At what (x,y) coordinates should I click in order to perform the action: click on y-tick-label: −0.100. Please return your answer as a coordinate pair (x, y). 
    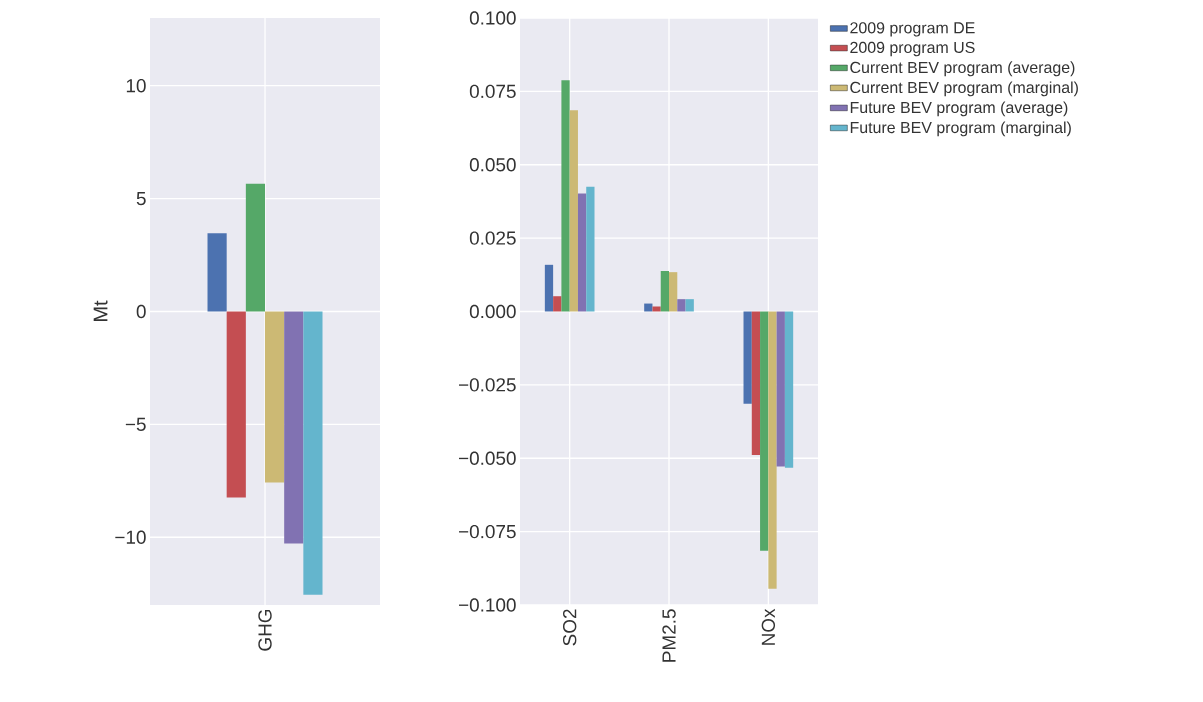
    Looking at the image, I should click on (487, 605).